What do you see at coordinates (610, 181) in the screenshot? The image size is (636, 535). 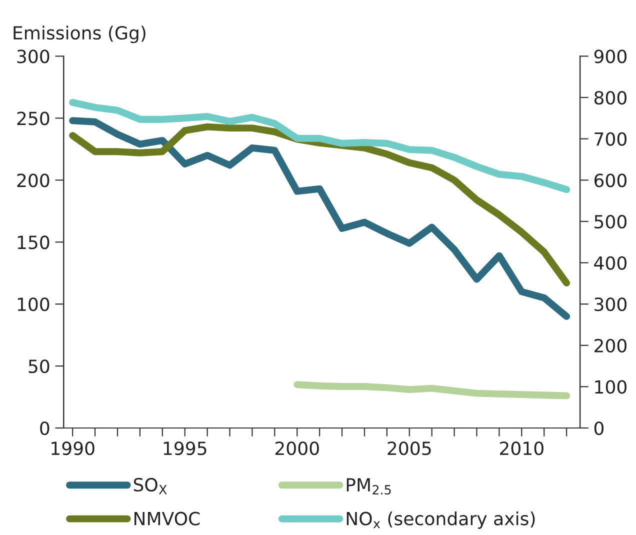 I see `y2-tick-label: 600` at bounding box center [610, 181].